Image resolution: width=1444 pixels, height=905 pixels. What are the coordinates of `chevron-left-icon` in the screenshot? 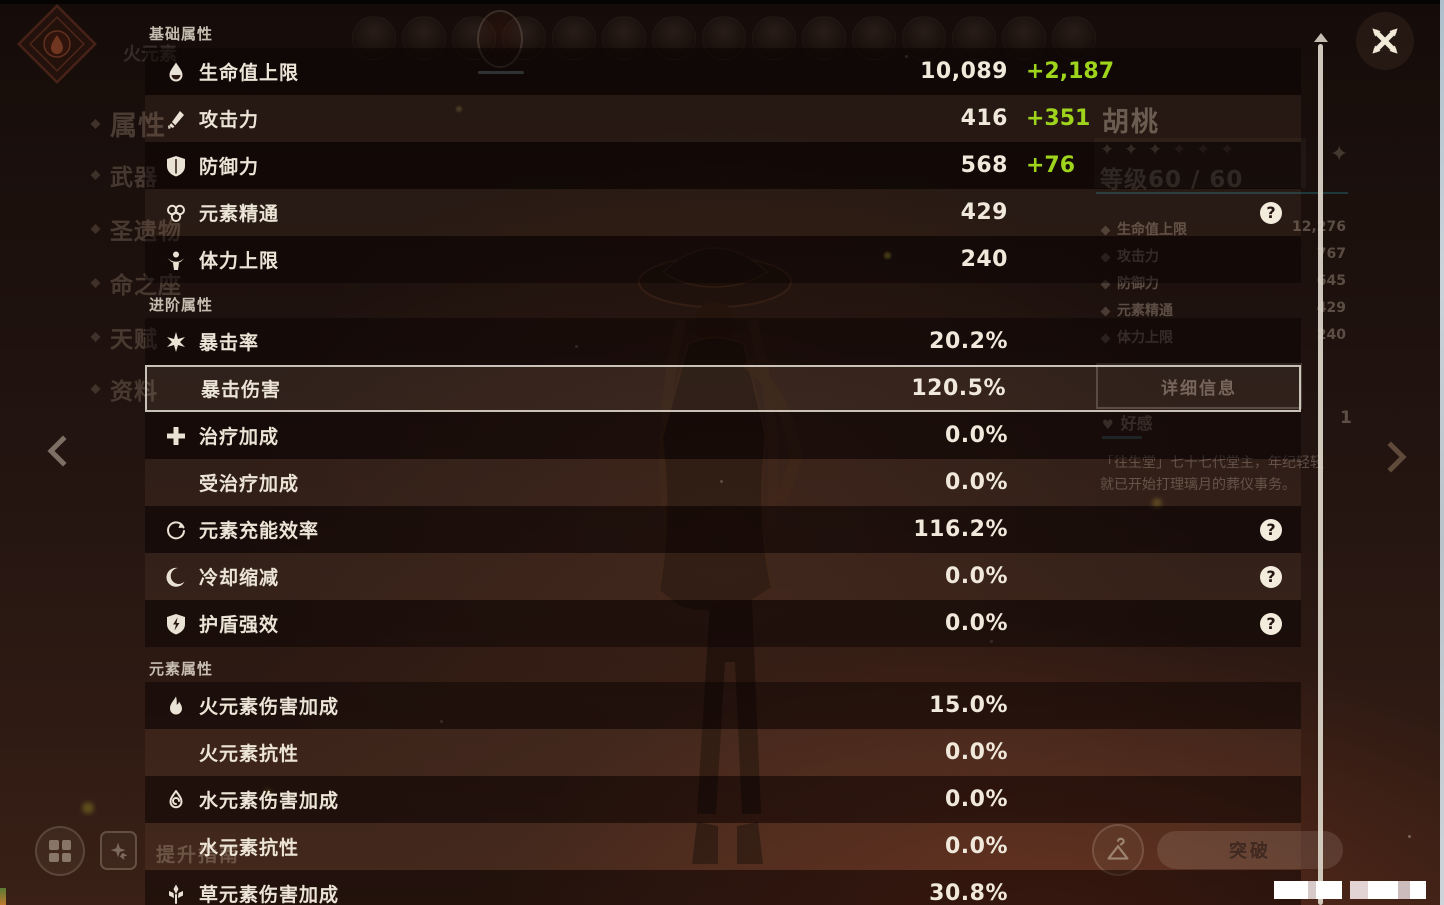 It's located at (63, 451).